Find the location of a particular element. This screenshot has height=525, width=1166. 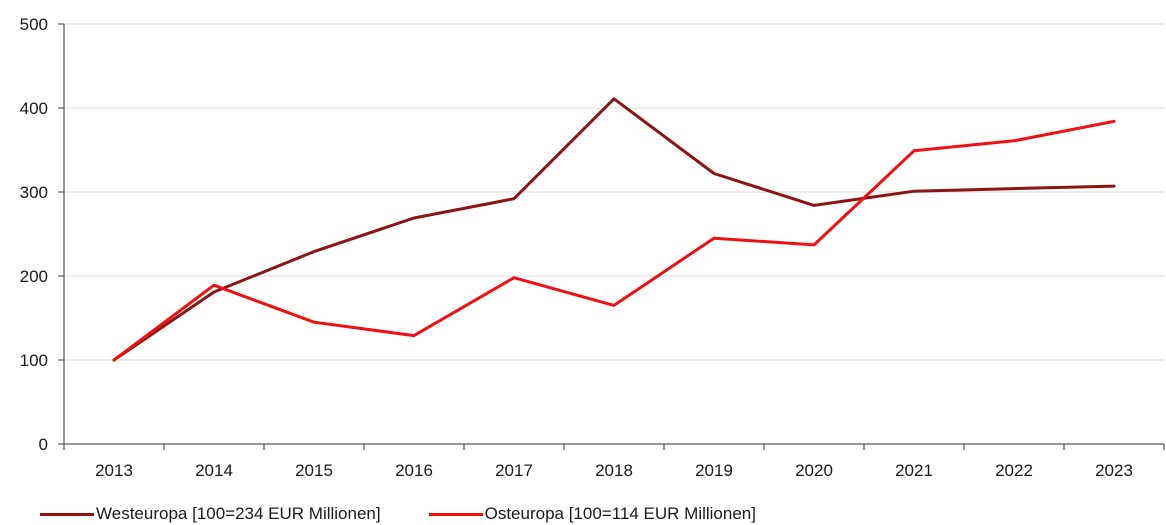

x-tick-label: 2023 is located at coordinates (1114, 470).